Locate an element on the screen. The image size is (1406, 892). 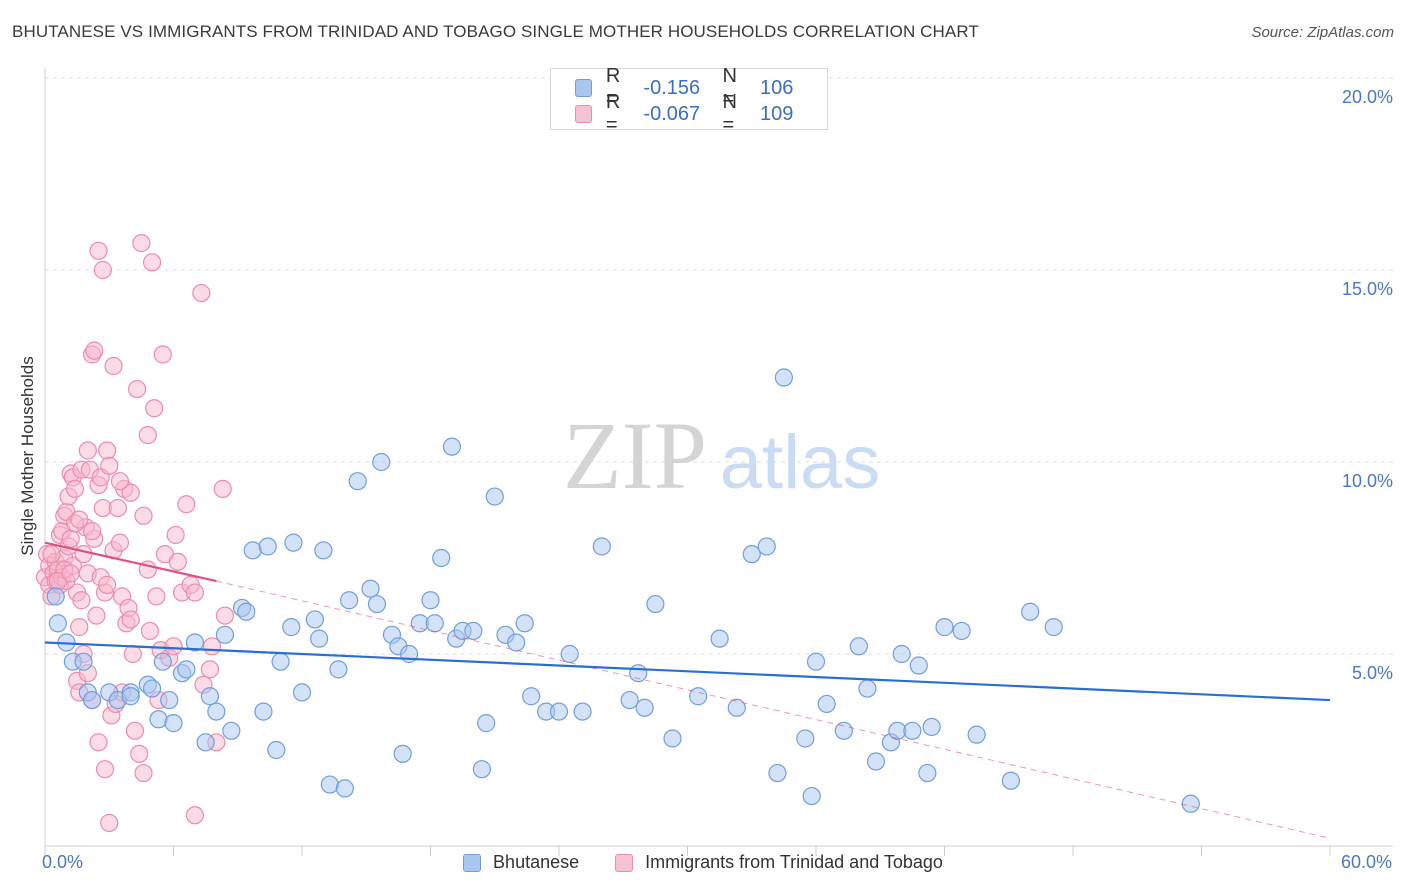
y-tick-label: 20.0% is located at coordinates (1367, 97).